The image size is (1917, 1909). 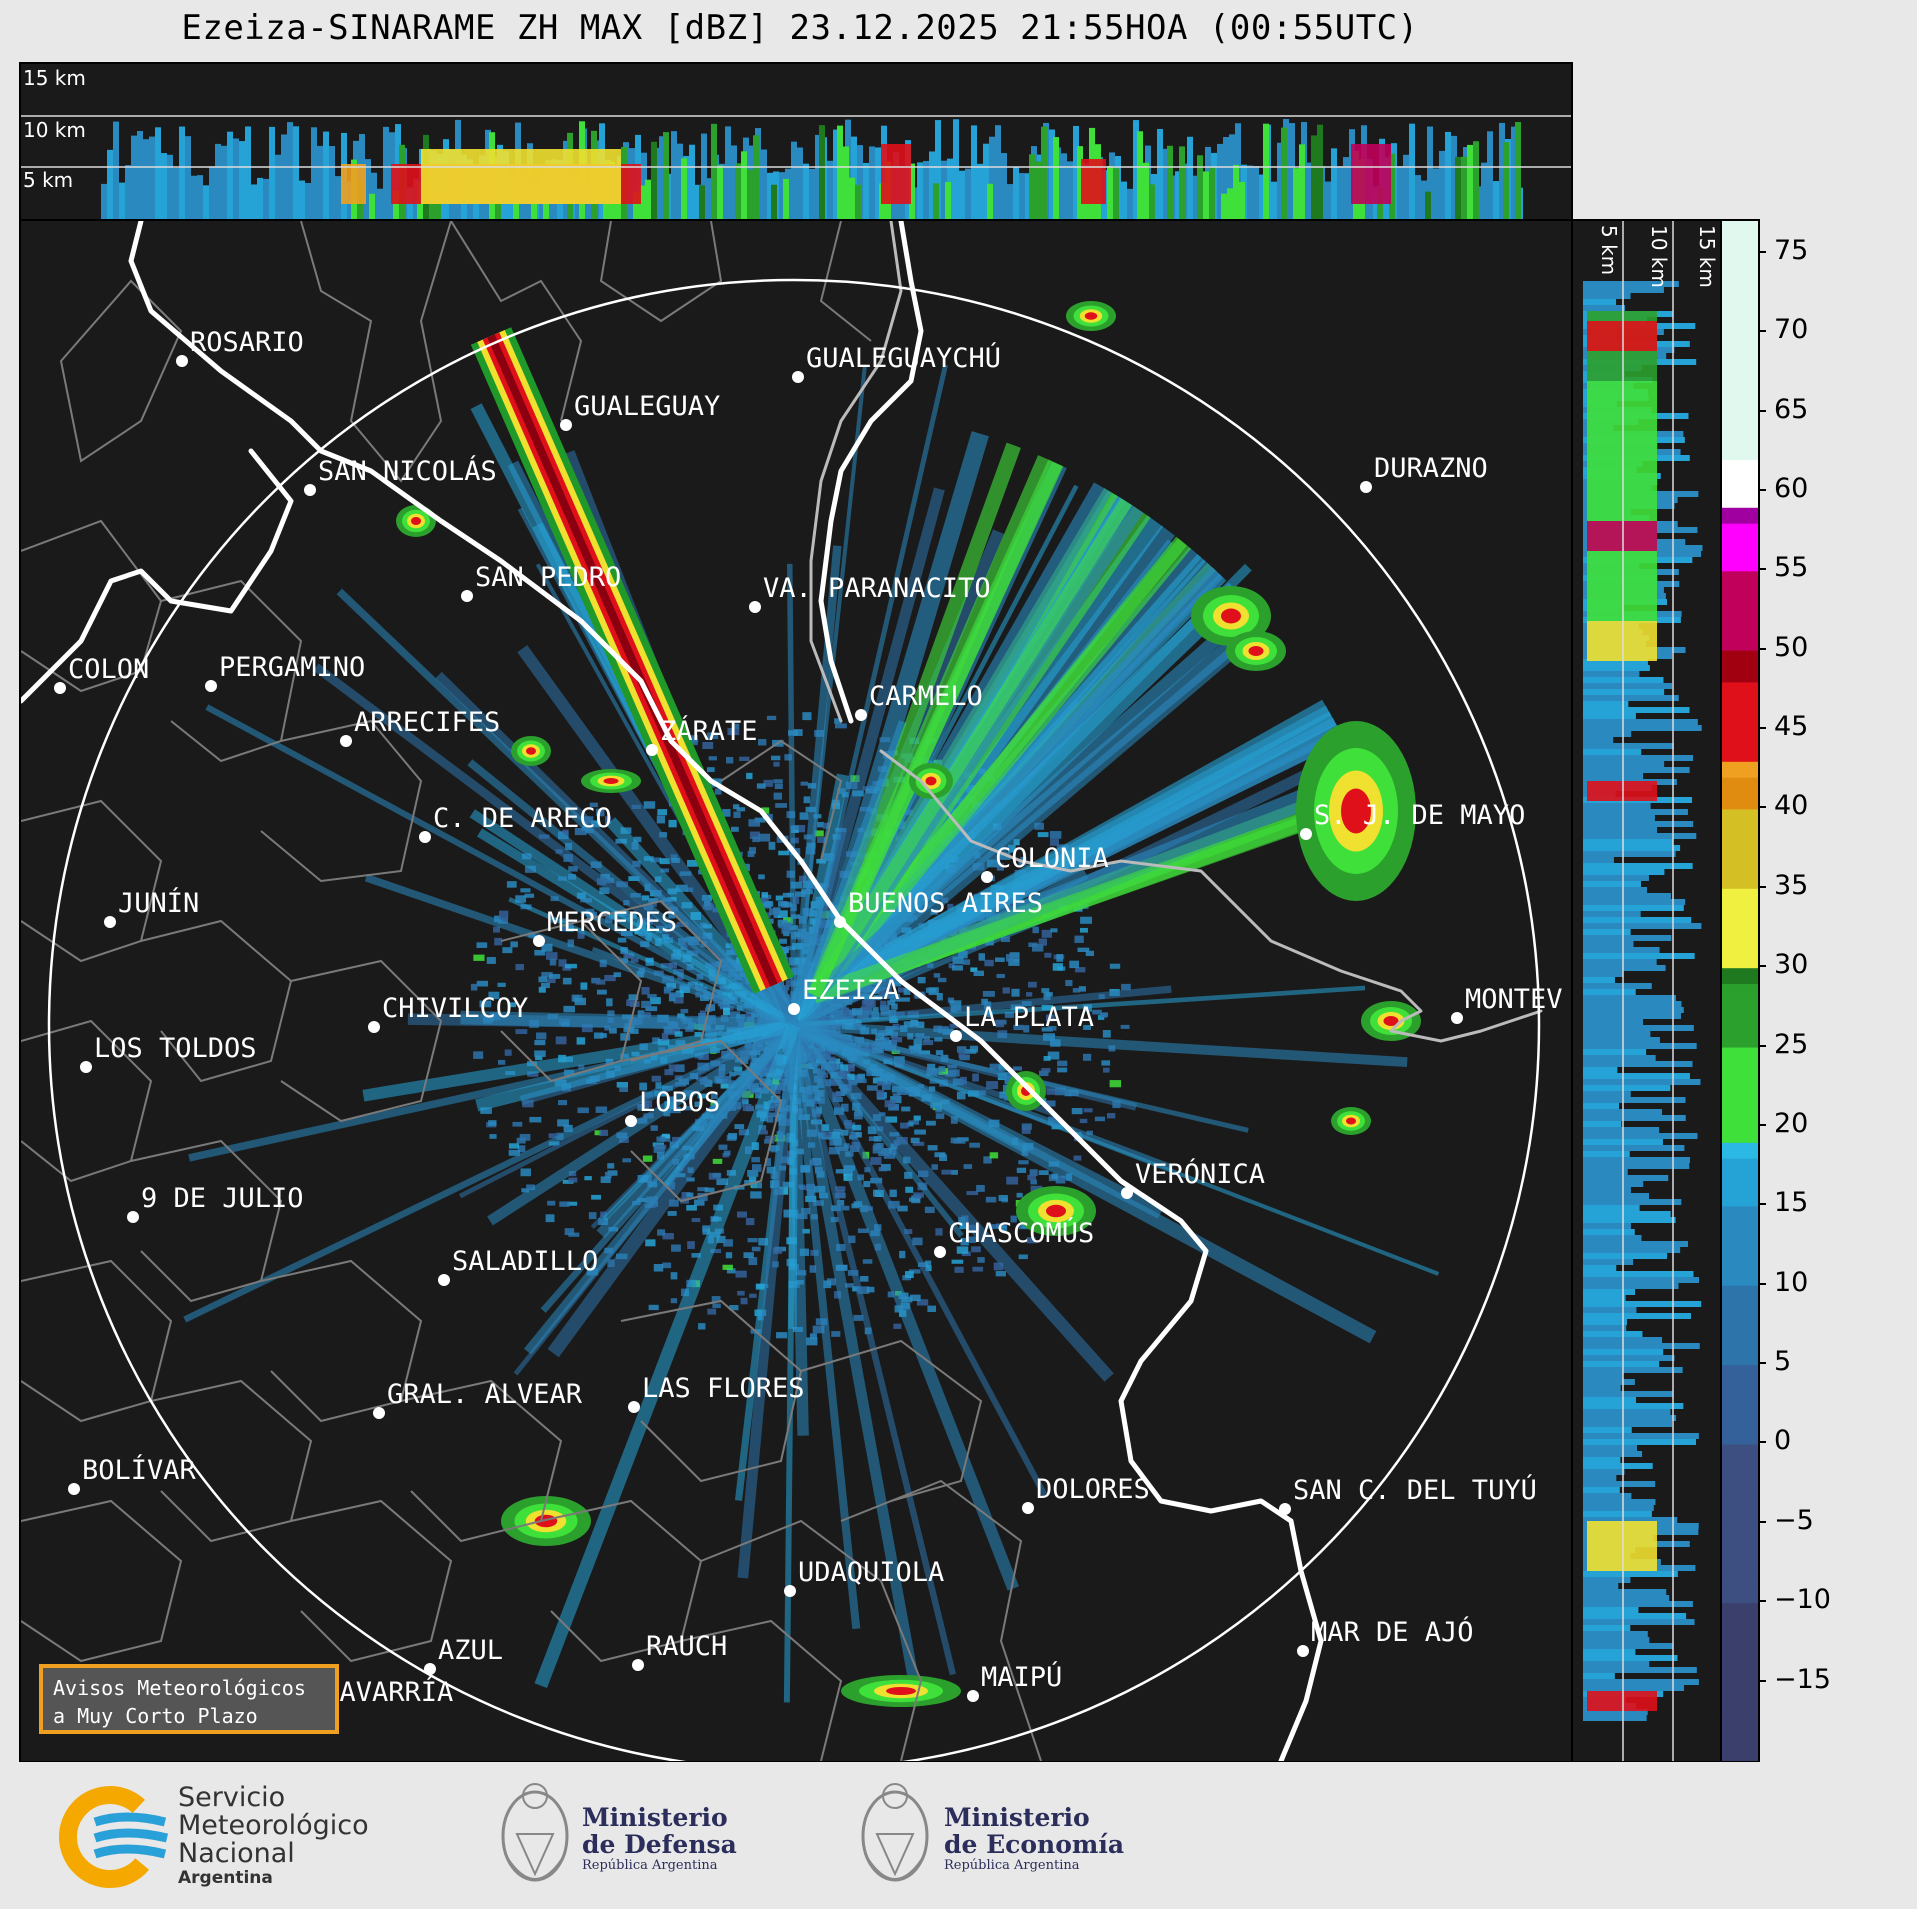 What do you see at coordinates (686, 1646) in the screenshot?
I see `city-label: RAUCH` at bounding box center [686, 1646].